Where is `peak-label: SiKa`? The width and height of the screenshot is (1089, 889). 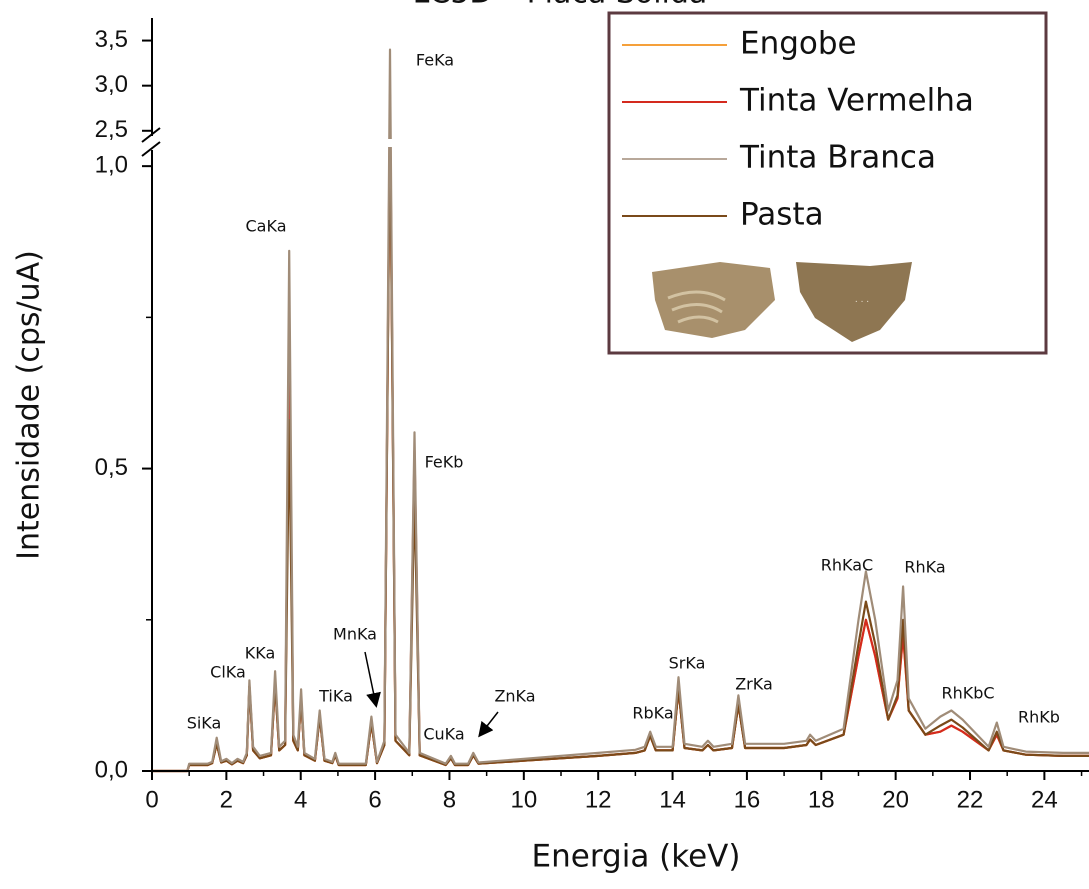 peak-label: SiKa is located at coordinates (204, 723).